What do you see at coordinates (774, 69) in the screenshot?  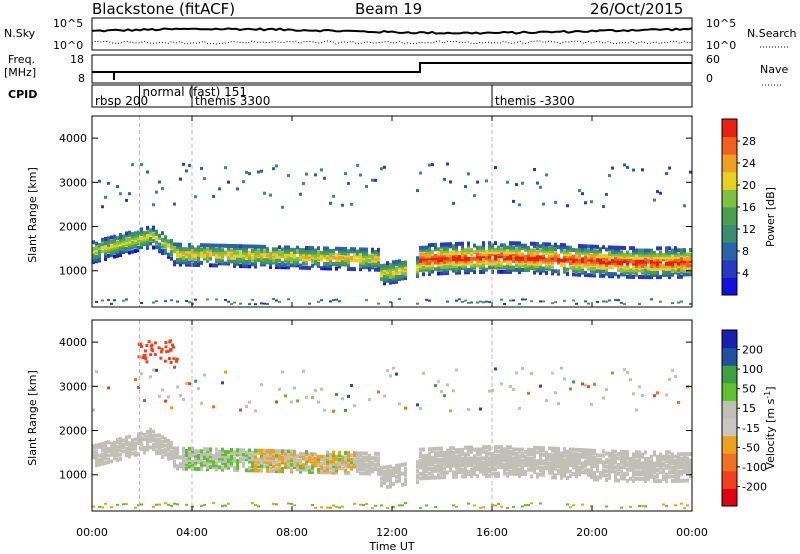 I see `nave-label: Nave` at bounding box center [774, 69].